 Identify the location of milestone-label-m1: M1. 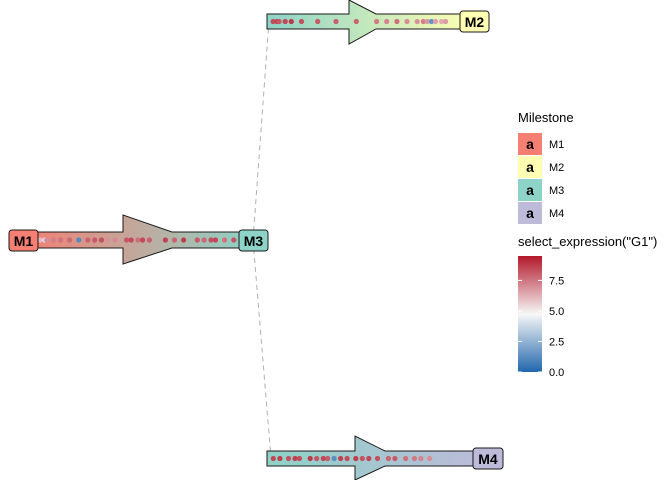
(23, 240).